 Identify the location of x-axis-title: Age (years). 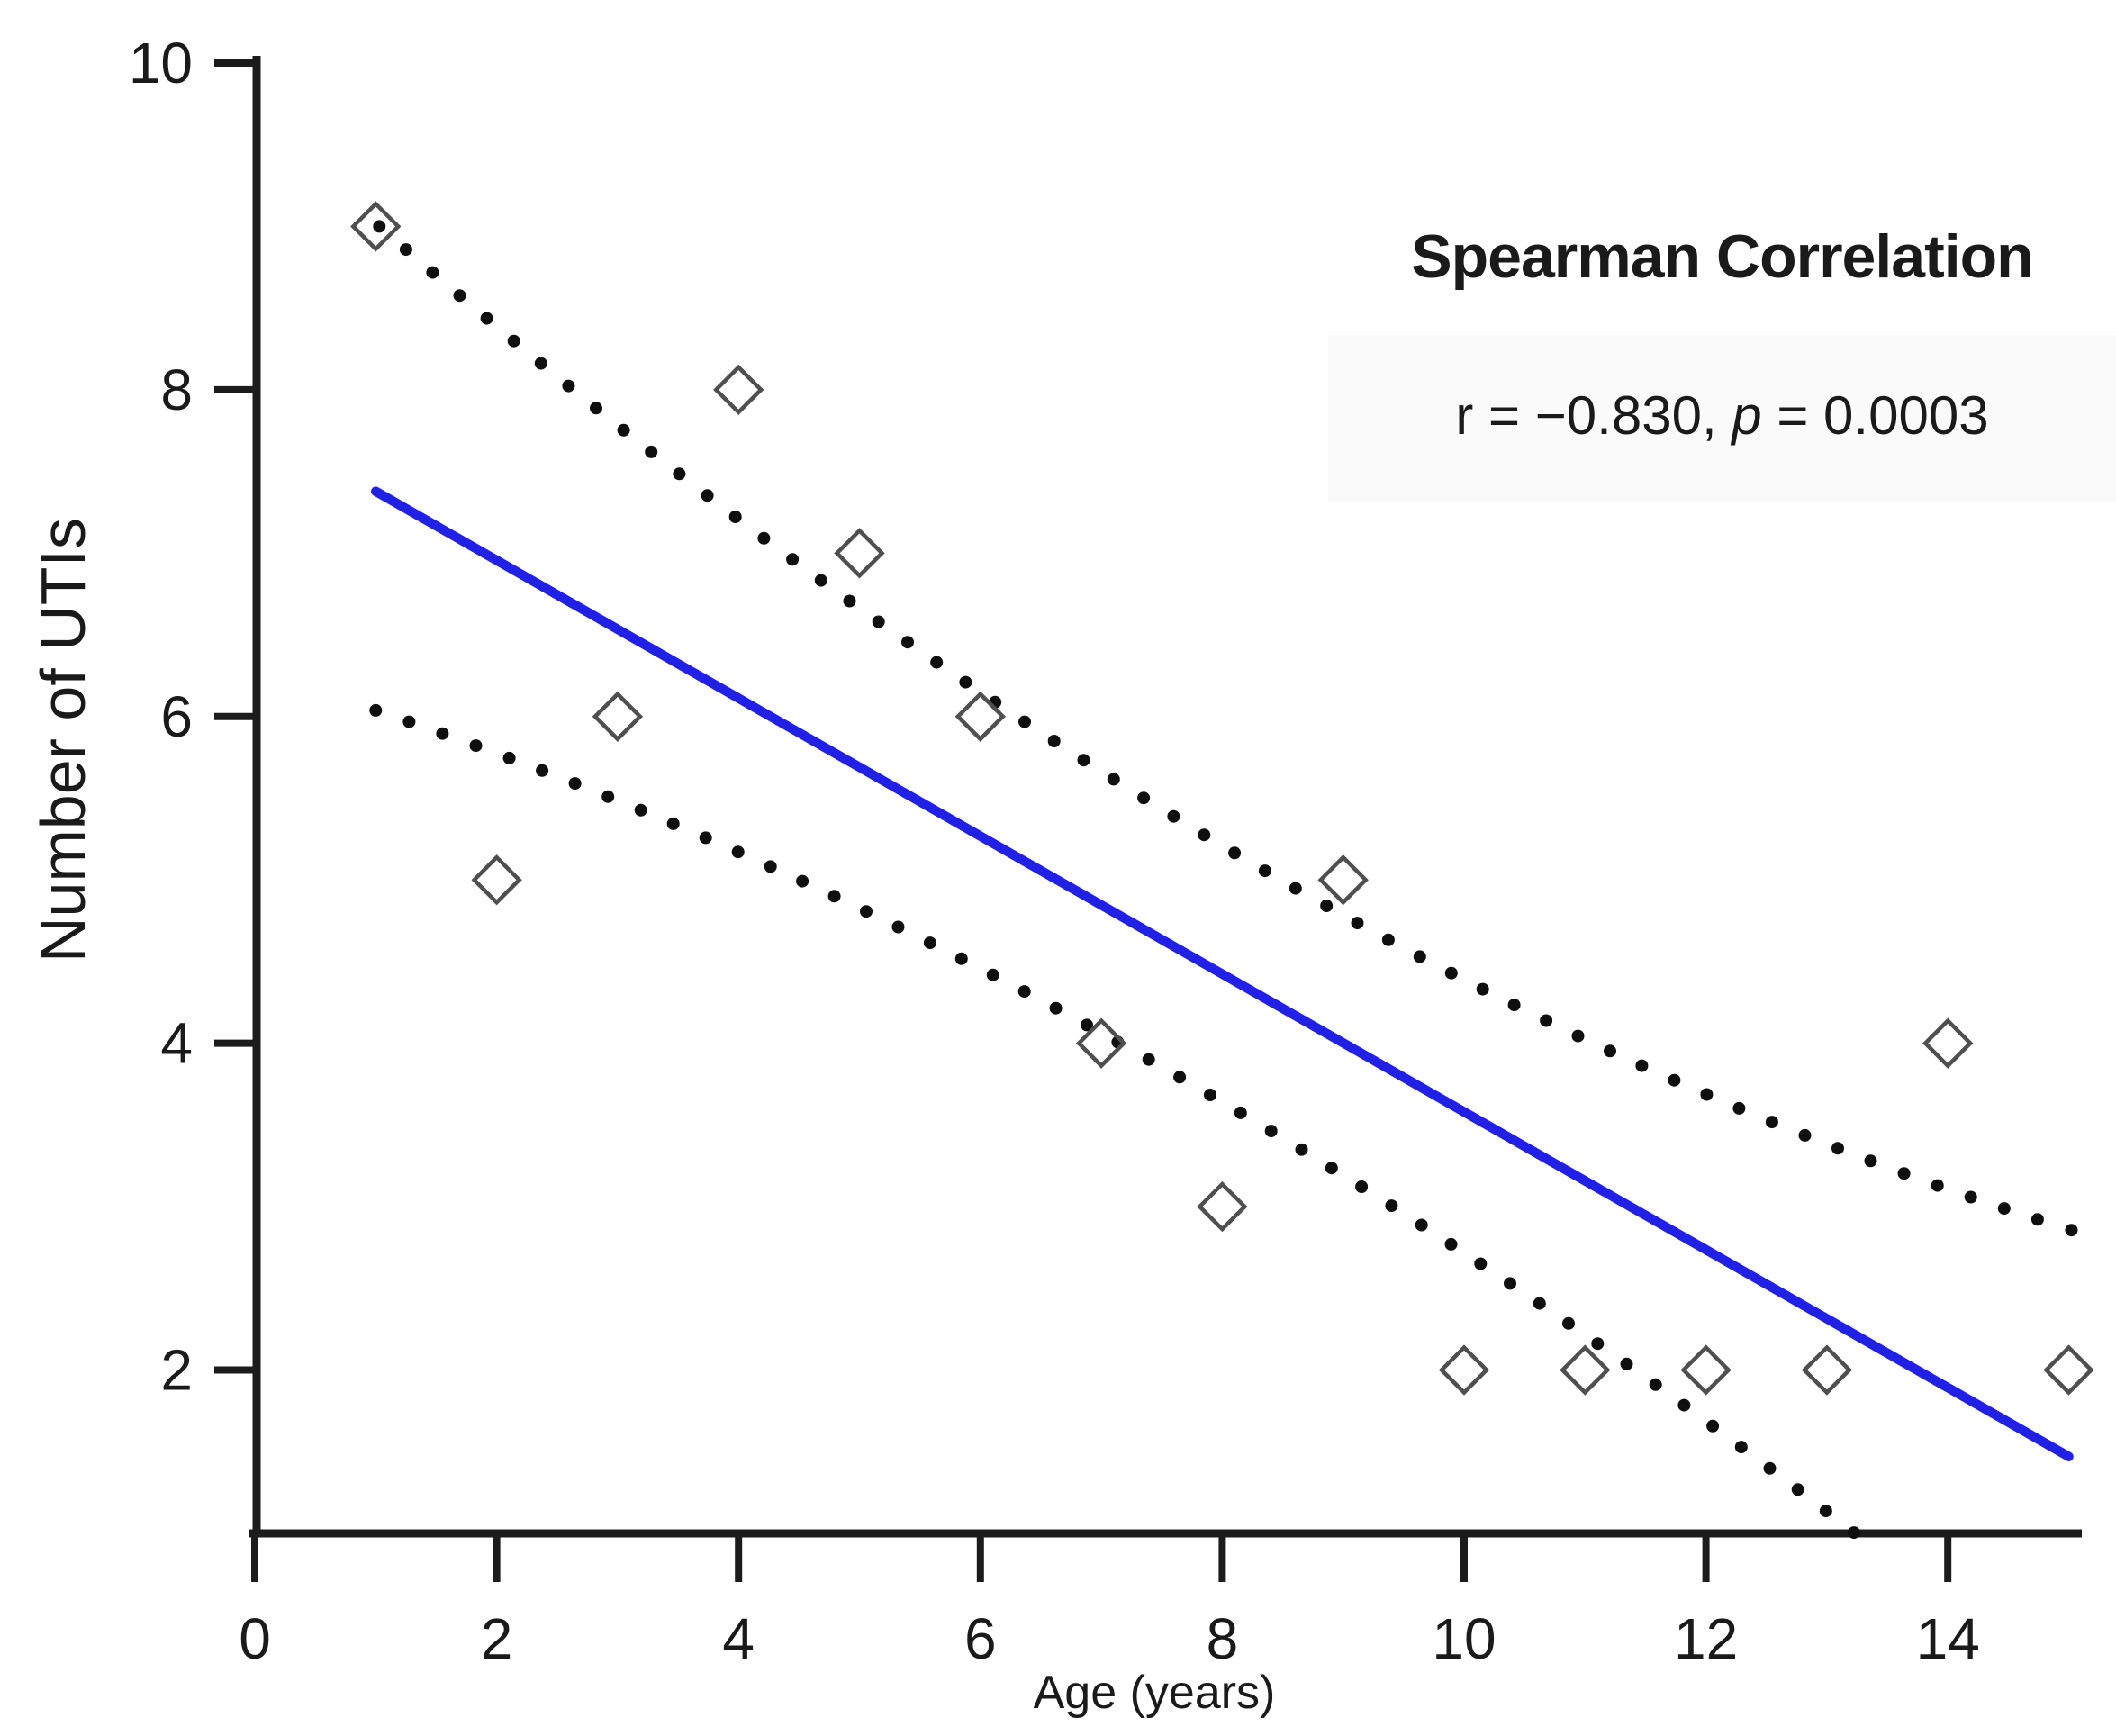
(1155, 1693).